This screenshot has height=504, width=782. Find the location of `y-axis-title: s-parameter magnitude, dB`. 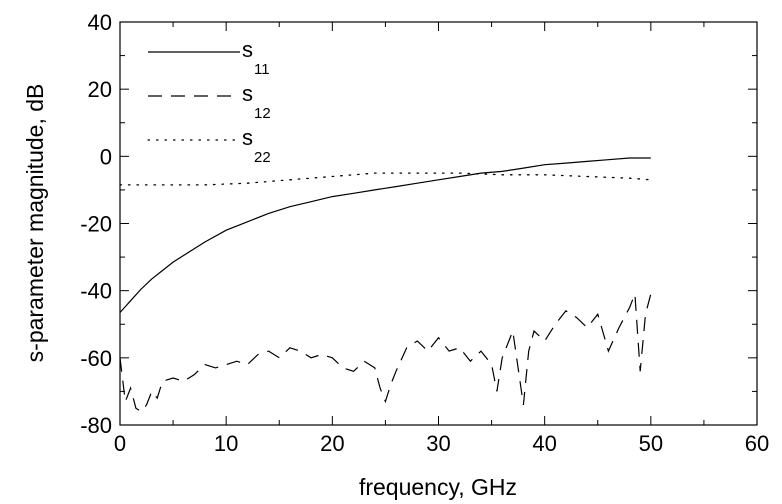

y-axis-title: s-parameter magnitude, dB is located at coordinates (35, 223).